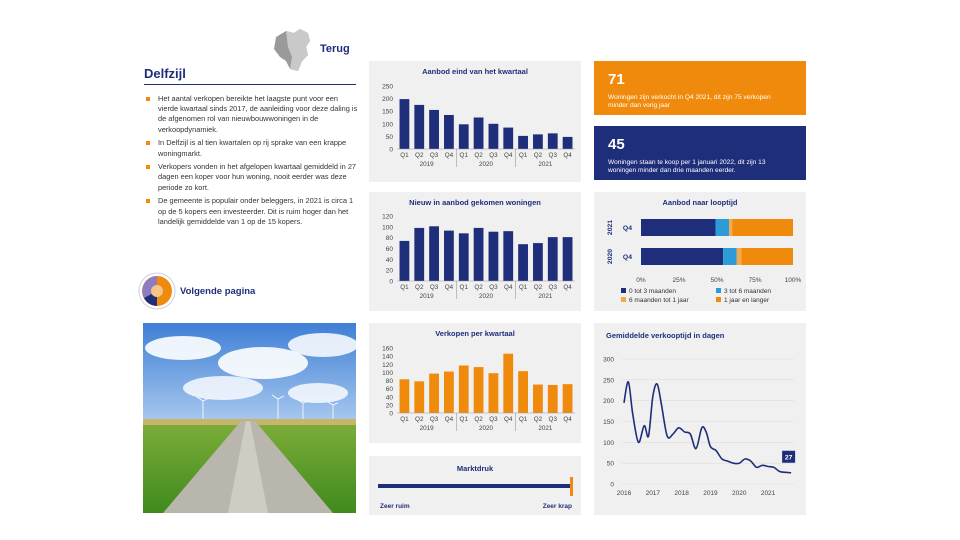 Image resolution: width=960 pixels, height=540 pixels. What do you see at coordinates (616, 79) in the screenshot?
I see `kpi-value: 71` at bounding box center [616, 79].